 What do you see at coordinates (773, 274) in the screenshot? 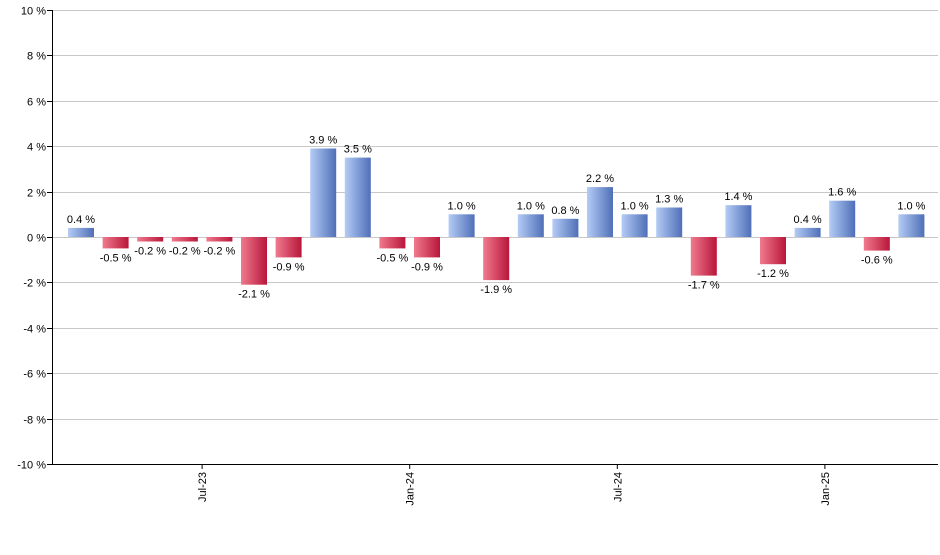
I see `data-label: -1.2 %` at bounding box center [773, 274].